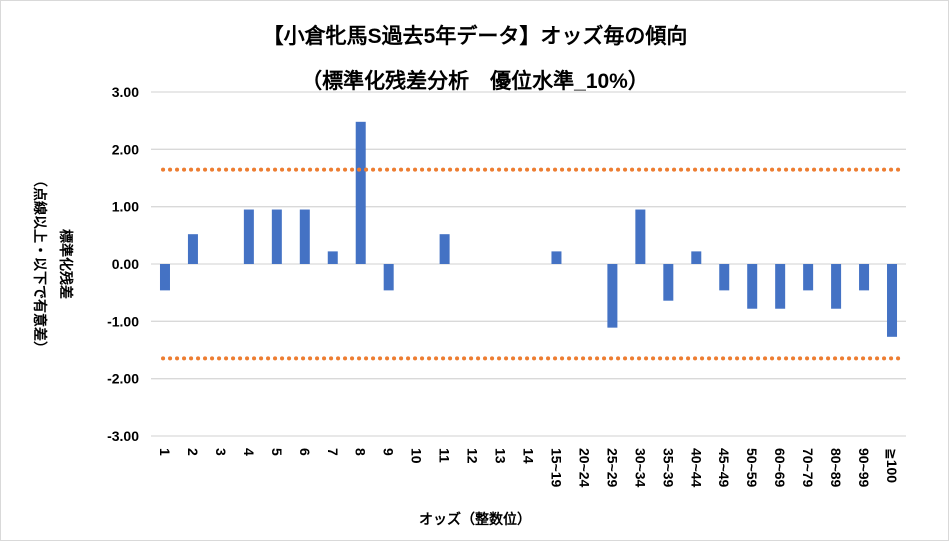 Image resolution: width=949 pixels, height=541 pixels. What do you see at coordinates (389, 452) in the screenshot?
I see `x-tick-label: 9` at bounding box center [389, 452].